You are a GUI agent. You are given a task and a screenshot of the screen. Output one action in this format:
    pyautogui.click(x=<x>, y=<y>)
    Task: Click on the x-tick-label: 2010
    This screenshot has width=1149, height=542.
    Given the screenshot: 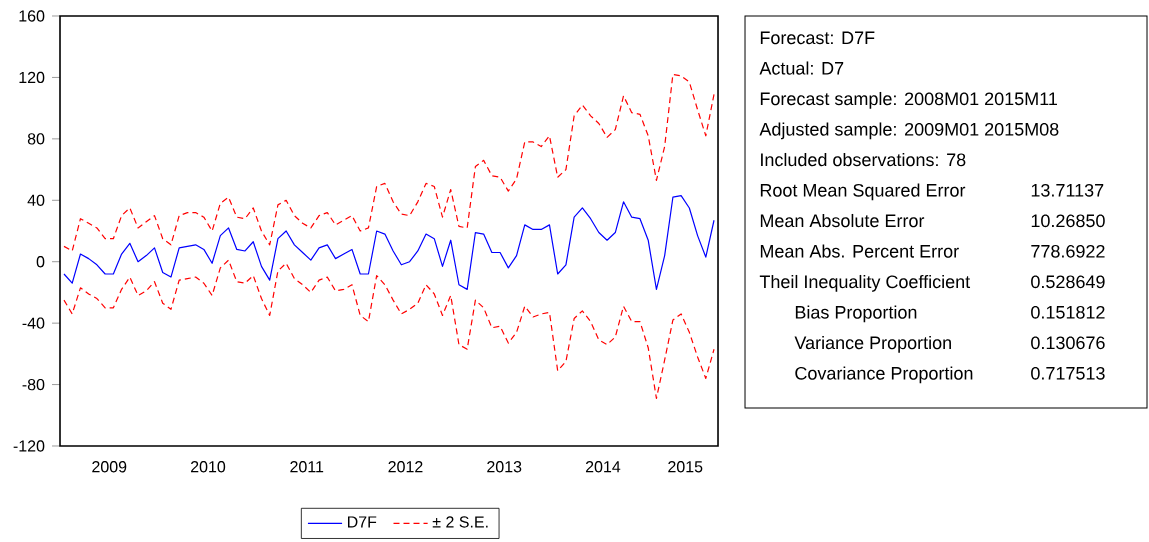 What is the action you would take?
    pyautogui.click(x=208, y=467)
    